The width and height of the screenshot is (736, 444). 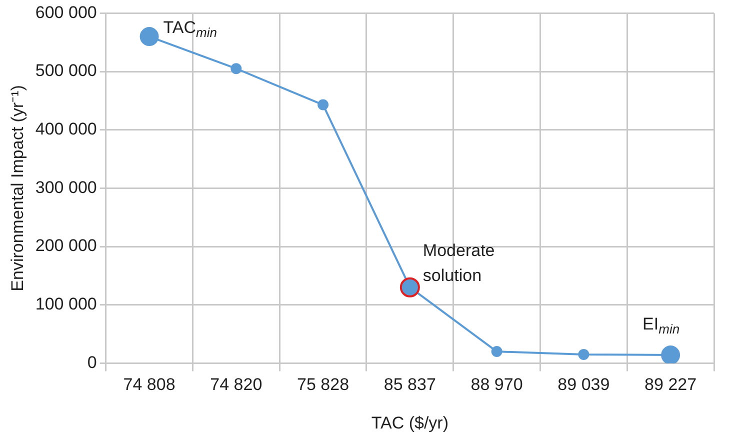 I want to click on y-axis-title: Environmental Impact (yr⁻¹), so click(x=17, y=188).